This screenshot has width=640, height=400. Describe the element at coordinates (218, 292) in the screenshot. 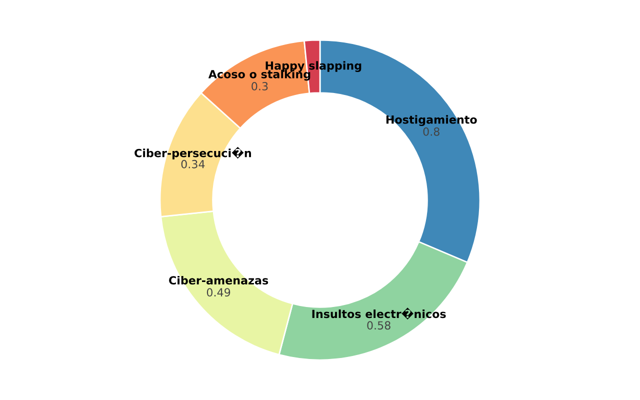

I see `data-label: 0.49` at that location.